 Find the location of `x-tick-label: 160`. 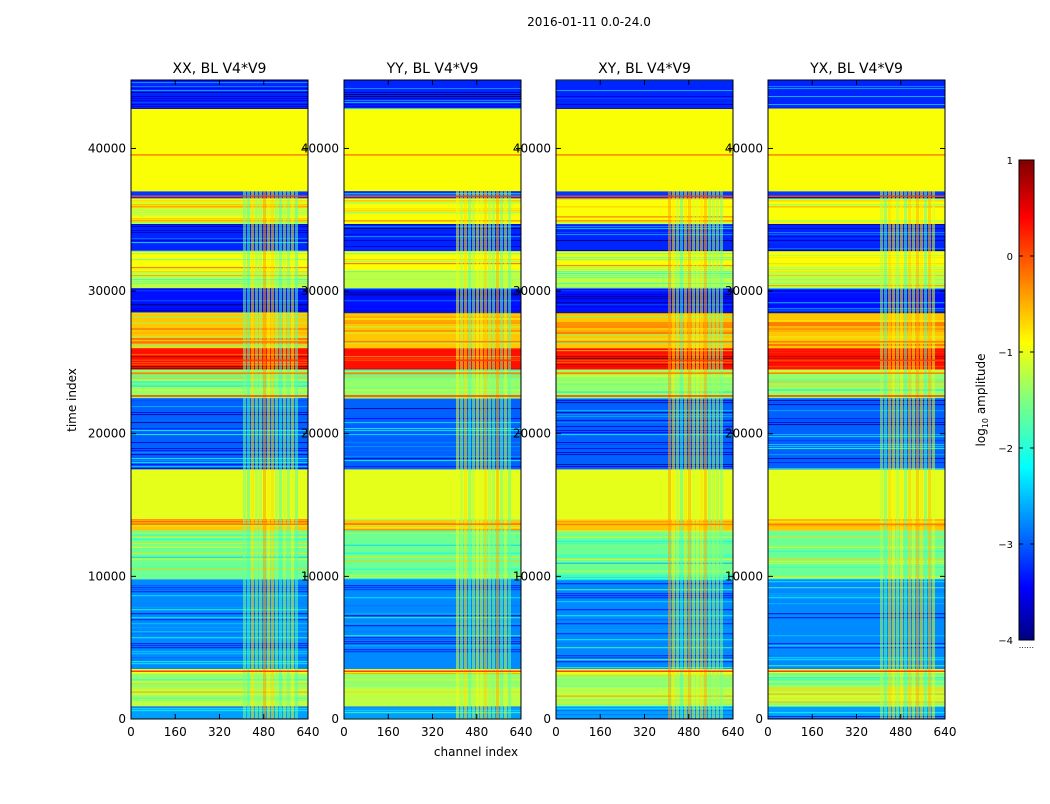

x-tick-label: 160 is located at coordinates (600, 732).